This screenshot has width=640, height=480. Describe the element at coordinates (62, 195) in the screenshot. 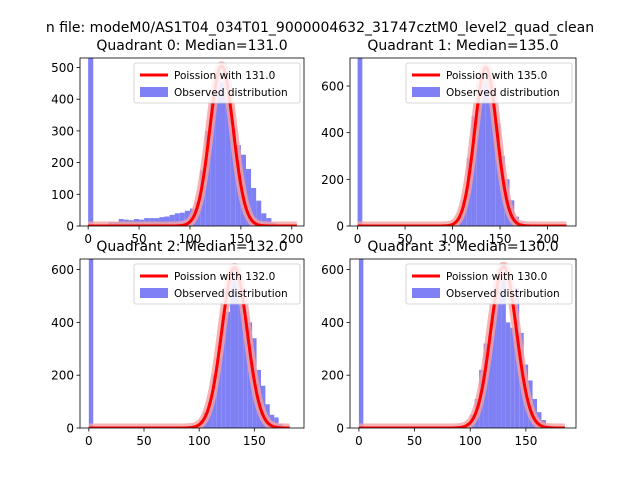

I see `y-tick-label: 100` at that location.